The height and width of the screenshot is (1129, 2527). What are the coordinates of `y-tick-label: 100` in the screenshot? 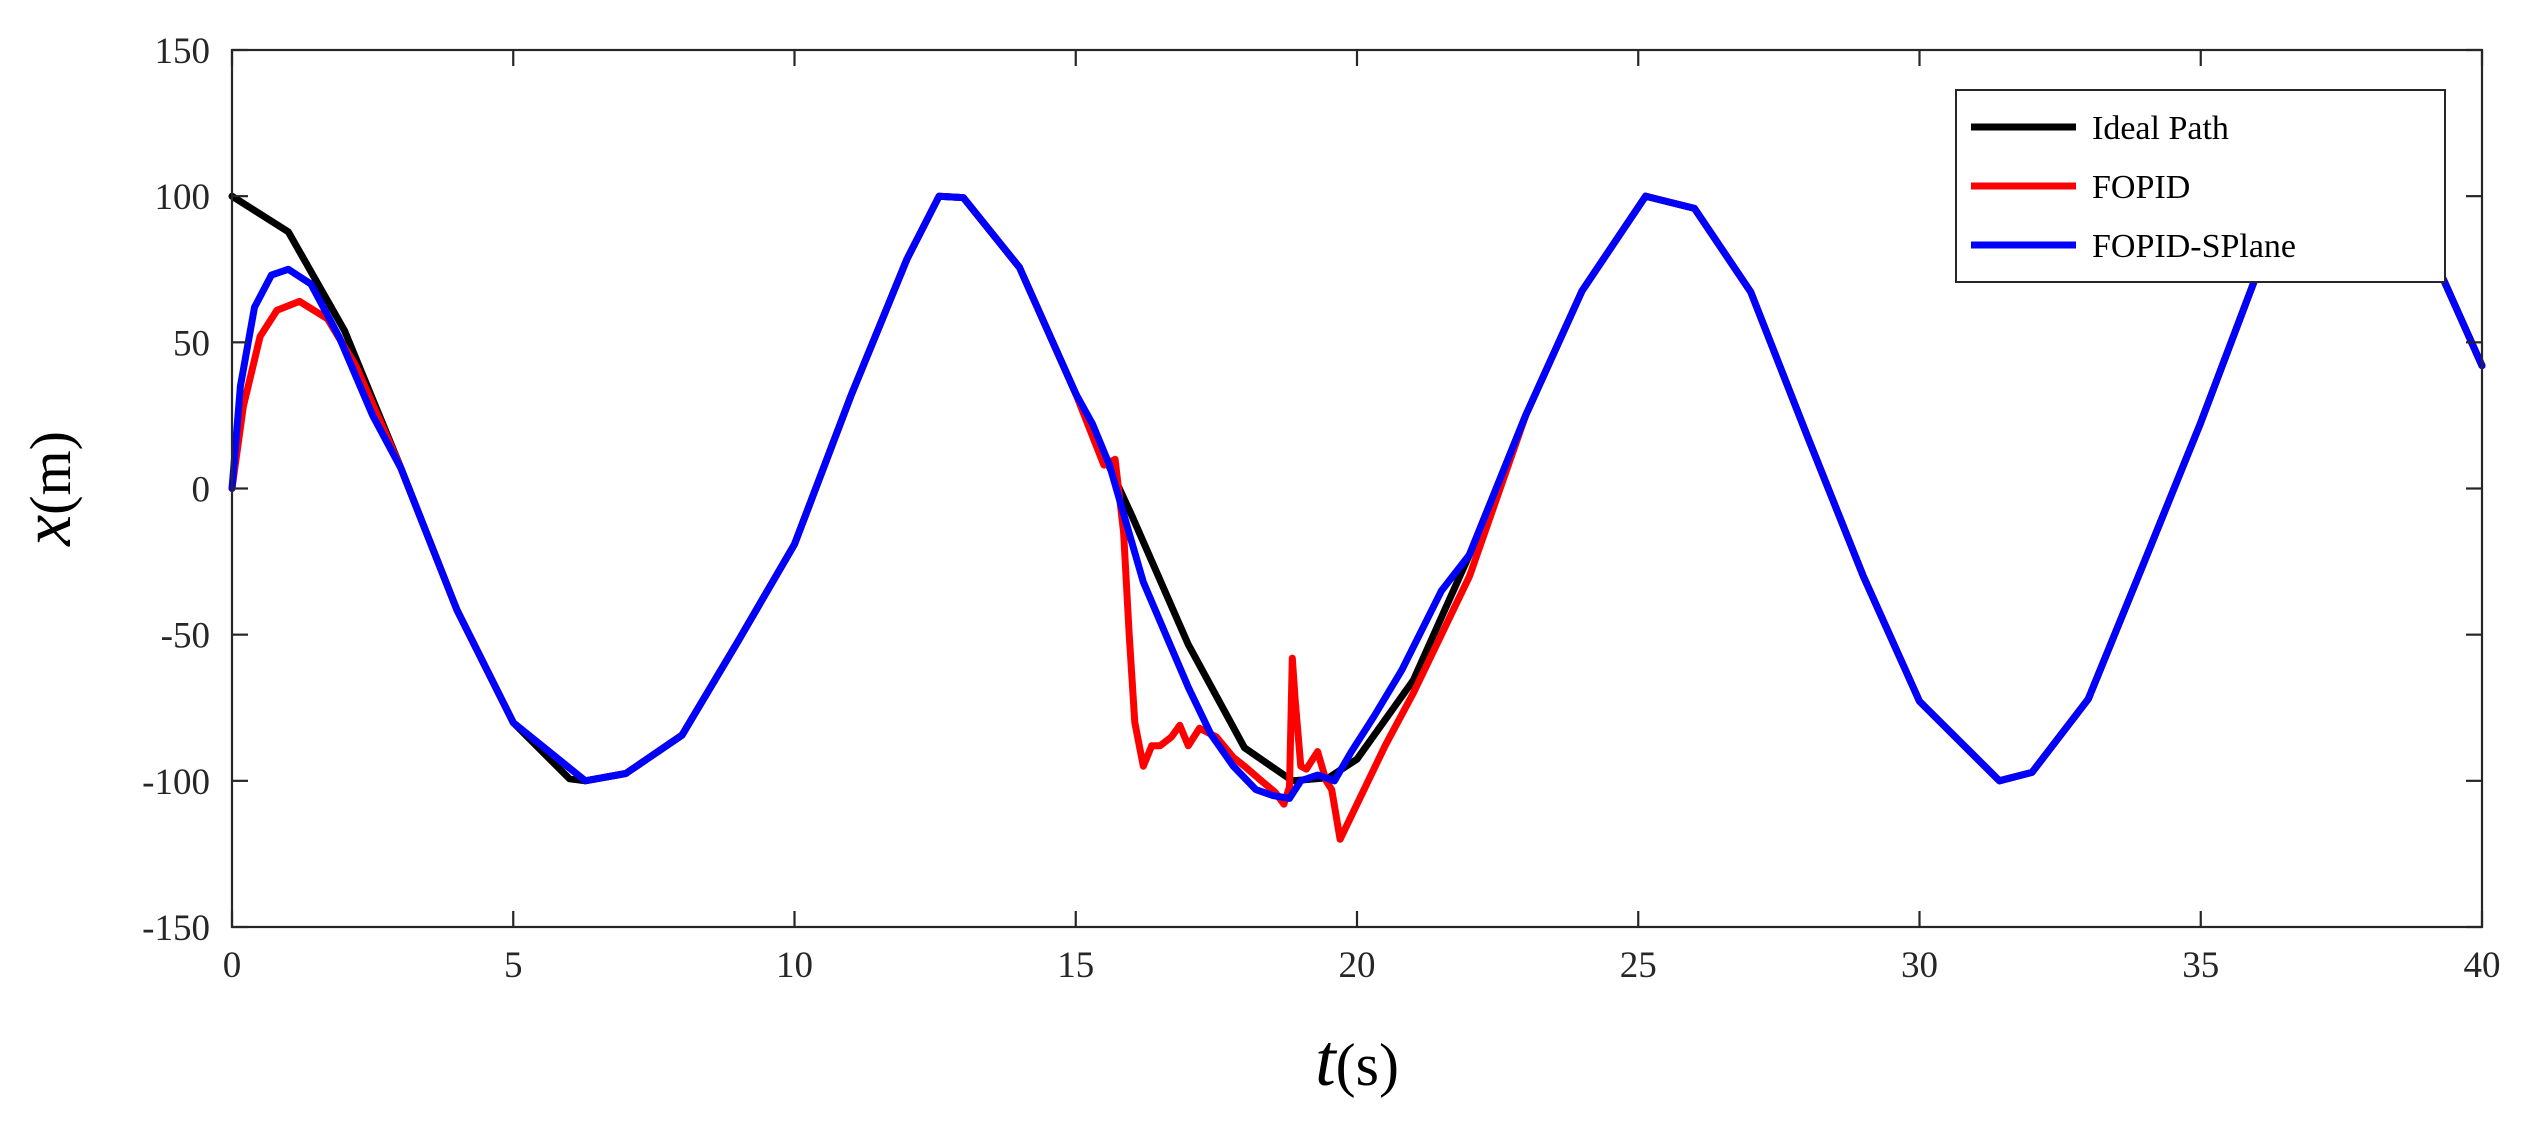 It's located at (183, 197).